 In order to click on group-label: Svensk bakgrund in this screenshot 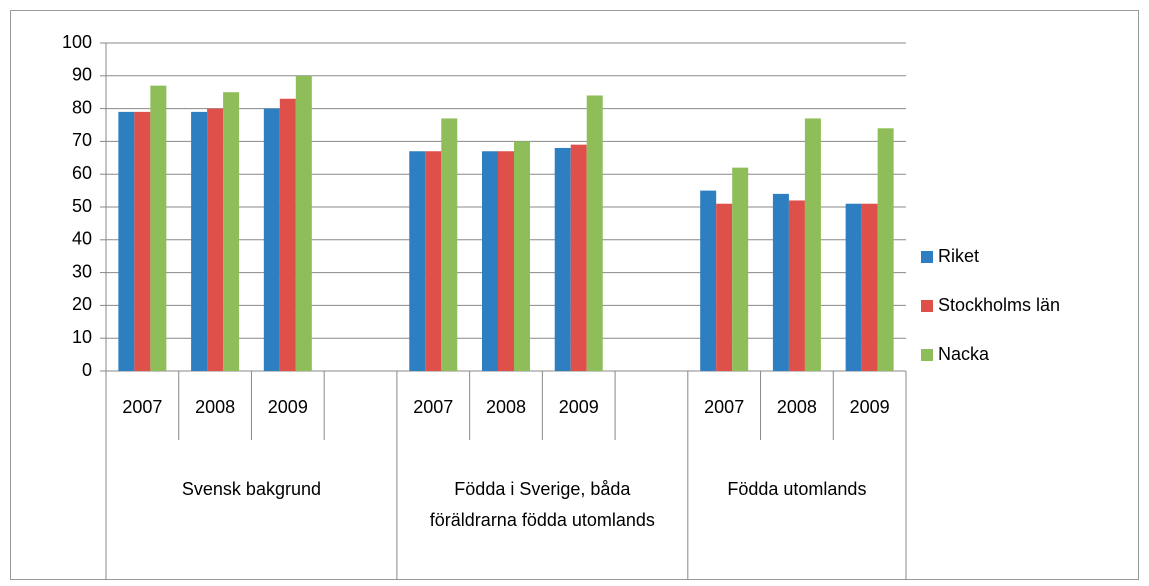, I will do `click(251, 489)`.